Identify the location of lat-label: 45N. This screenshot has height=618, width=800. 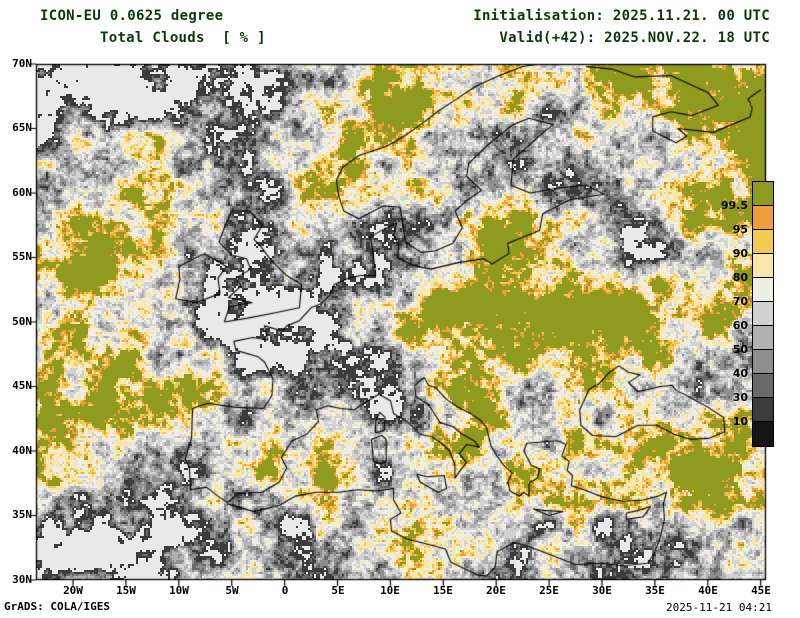
(22, 385).